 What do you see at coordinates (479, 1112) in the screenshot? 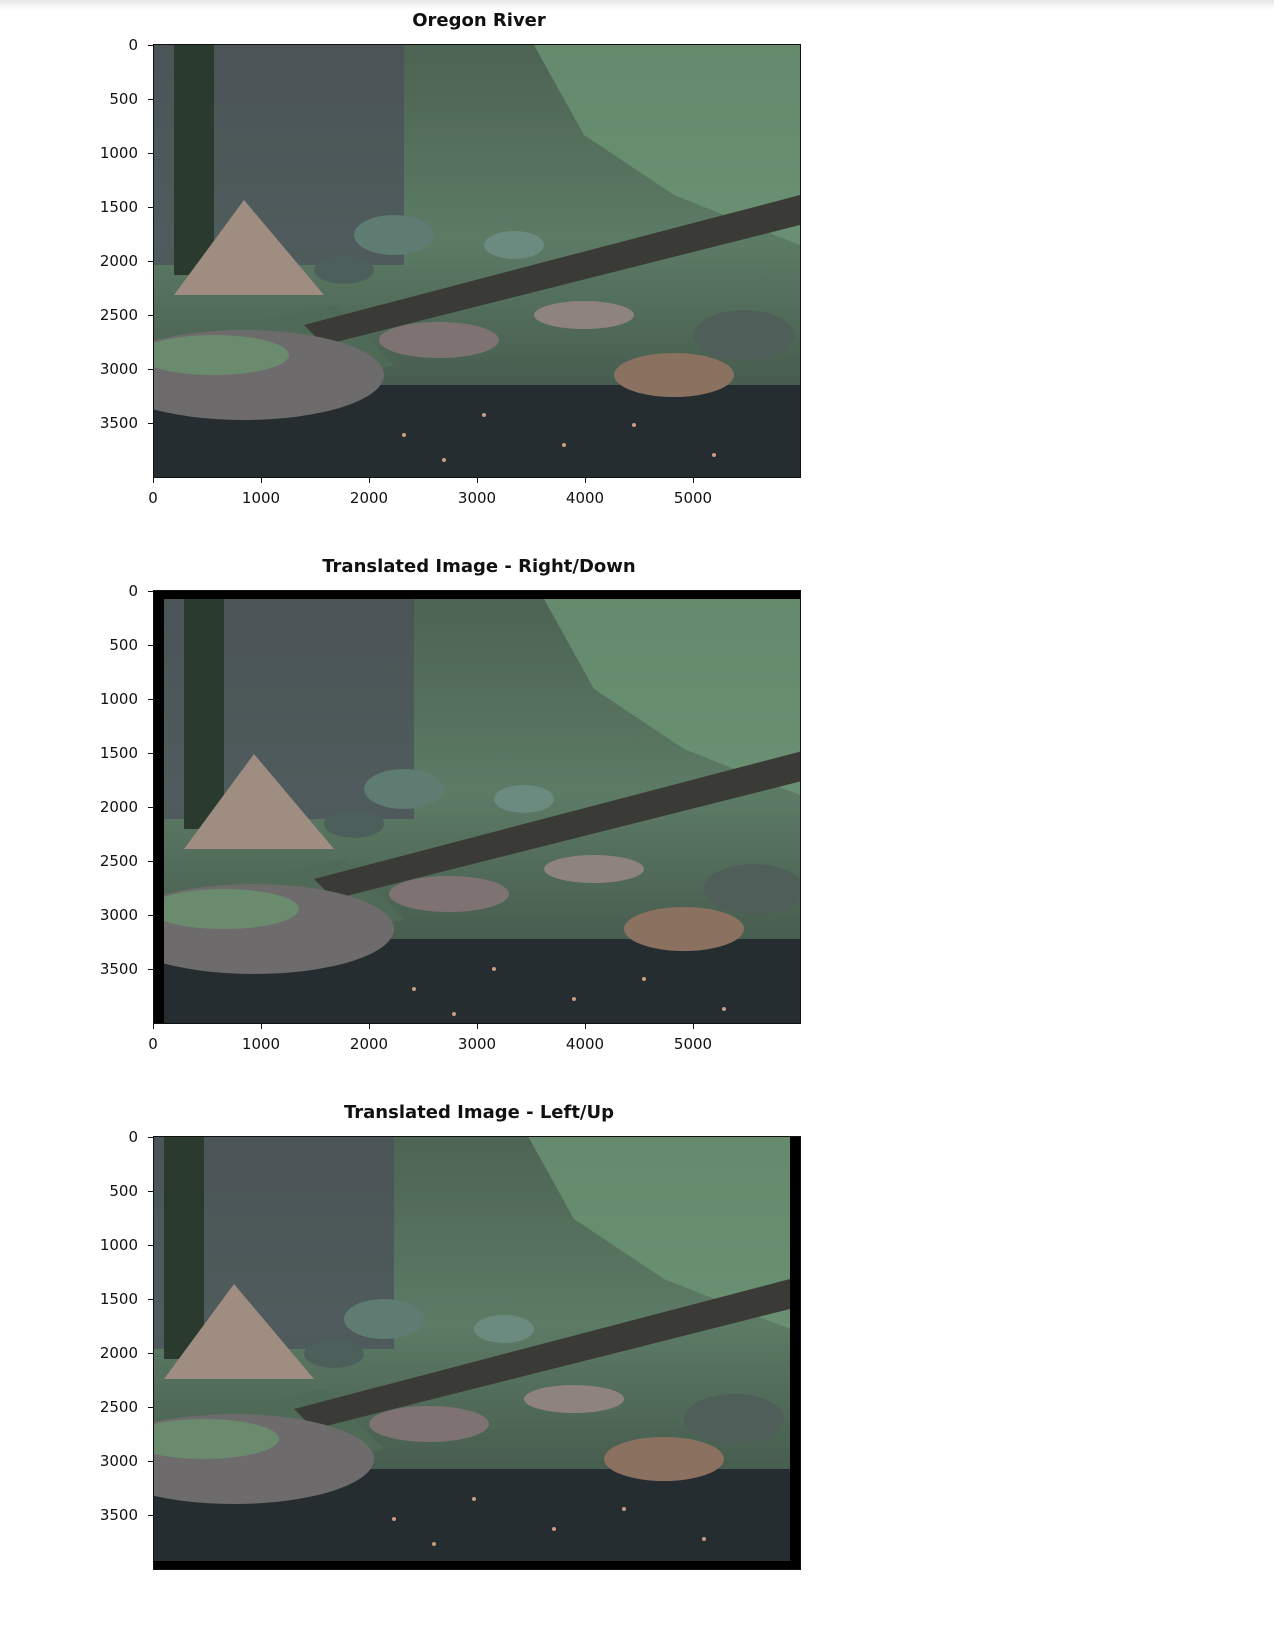
I see `panel-title: Translated Image - Left/Up` at bounding box center [479, 1112].